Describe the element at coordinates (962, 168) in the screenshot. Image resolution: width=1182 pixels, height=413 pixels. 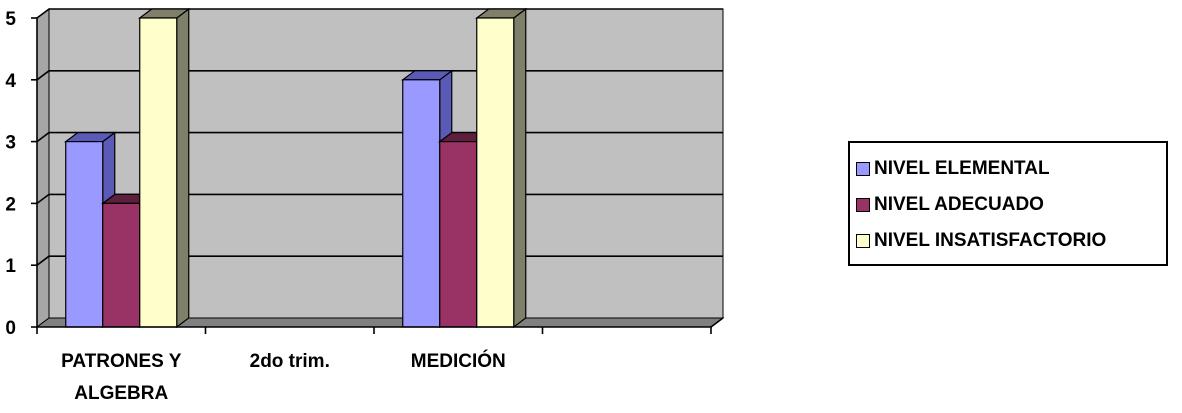
I see `legend-label-elemental: NIVEL ELEMENTAL` at that location.